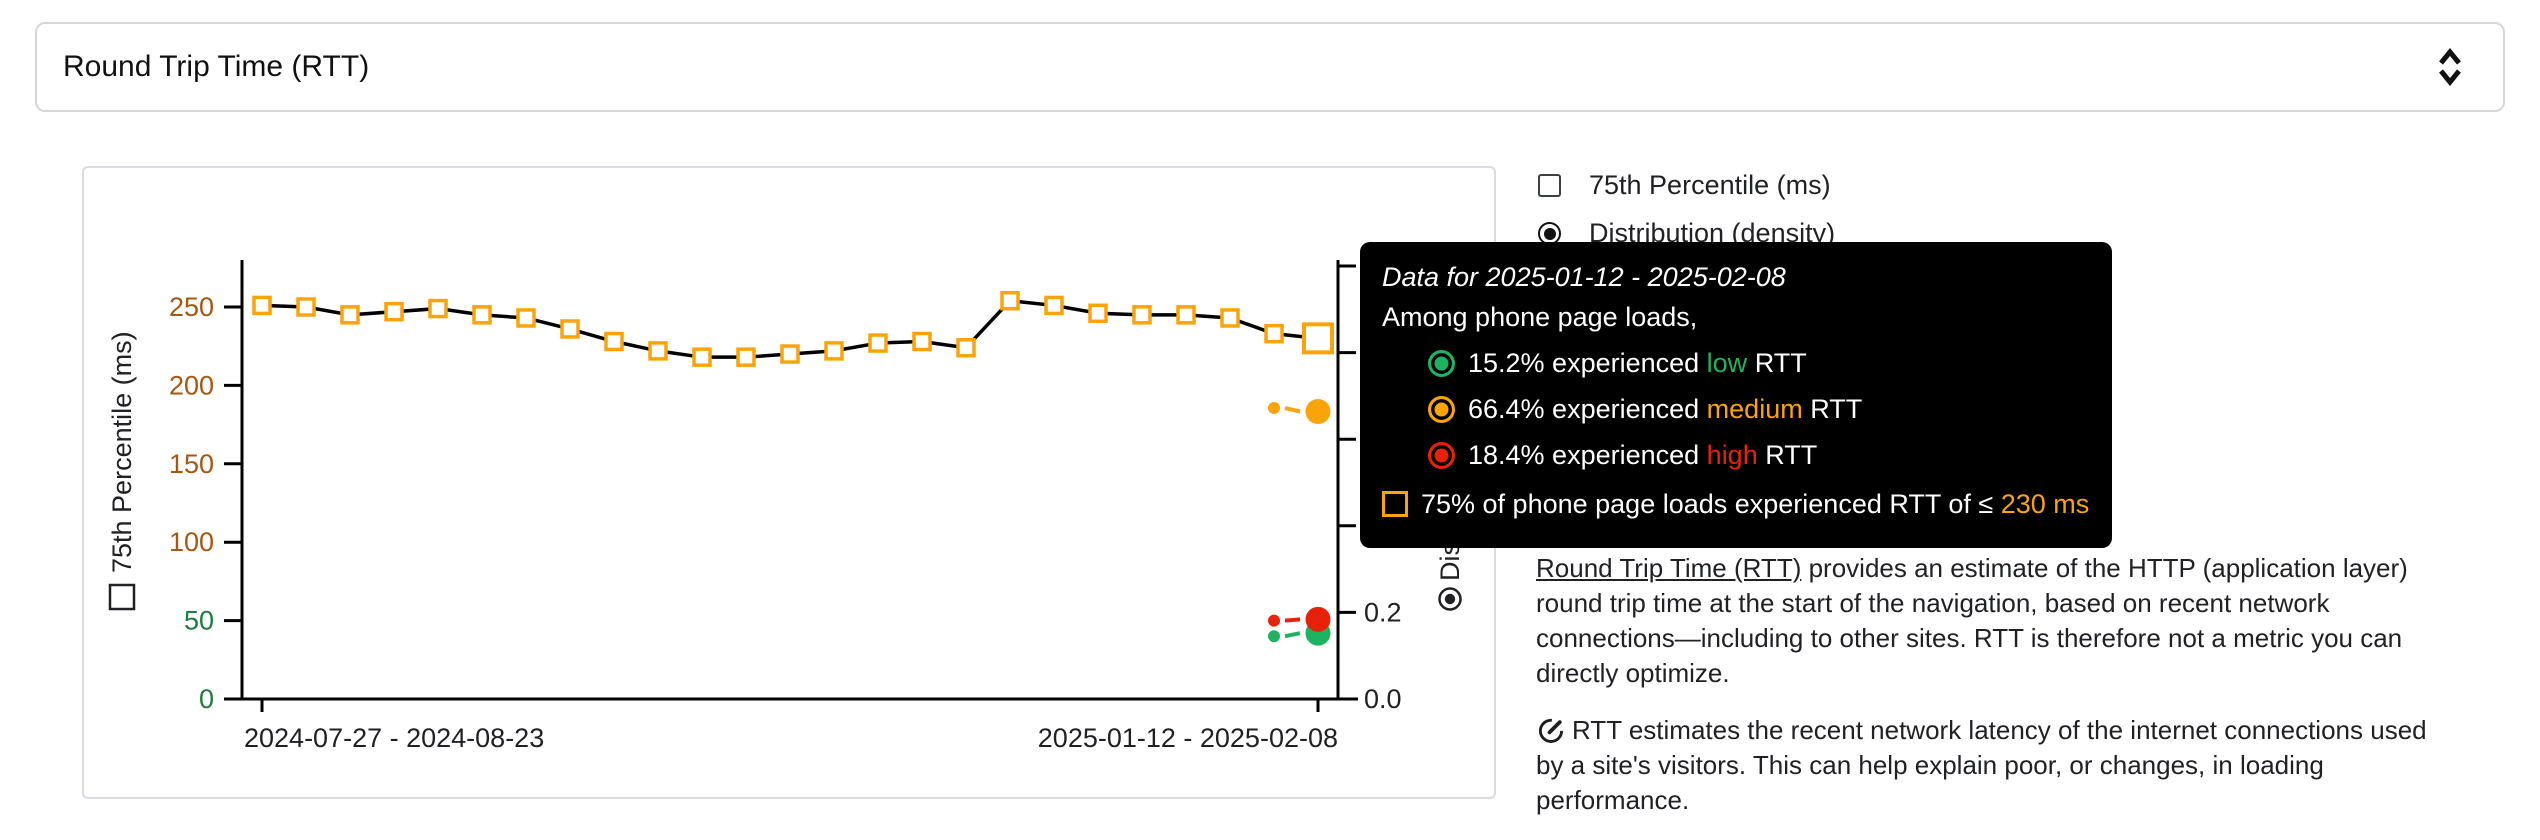 The width and height of the screenshot is (2540, 840). What do you see at coordinates (206, 699) in the screenshot?
I see `svg-text: 0` at bounding box center [206, 699].